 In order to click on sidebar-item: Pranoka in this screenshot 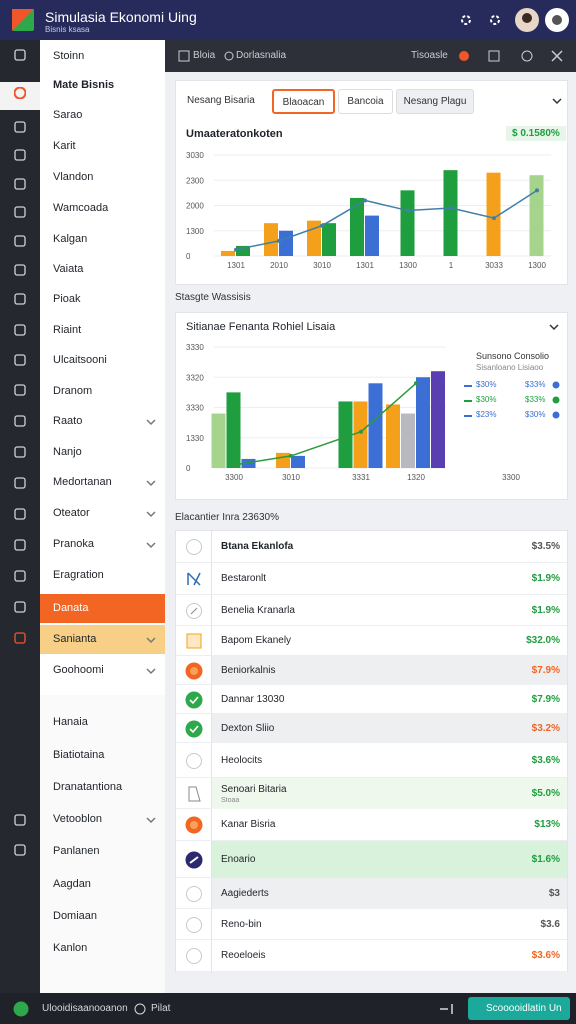, I will do `click(102, 544)`.